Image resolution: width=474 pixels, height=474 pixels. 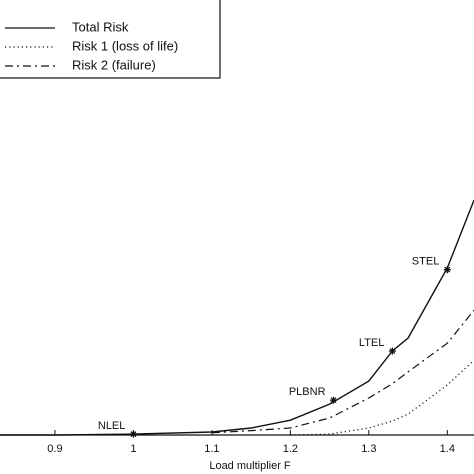 What do you see at coordinates (125, 45) in the screenshot?
I see `legend-label: Risk 1 (loss of life)` at bounding box center [125, 45].